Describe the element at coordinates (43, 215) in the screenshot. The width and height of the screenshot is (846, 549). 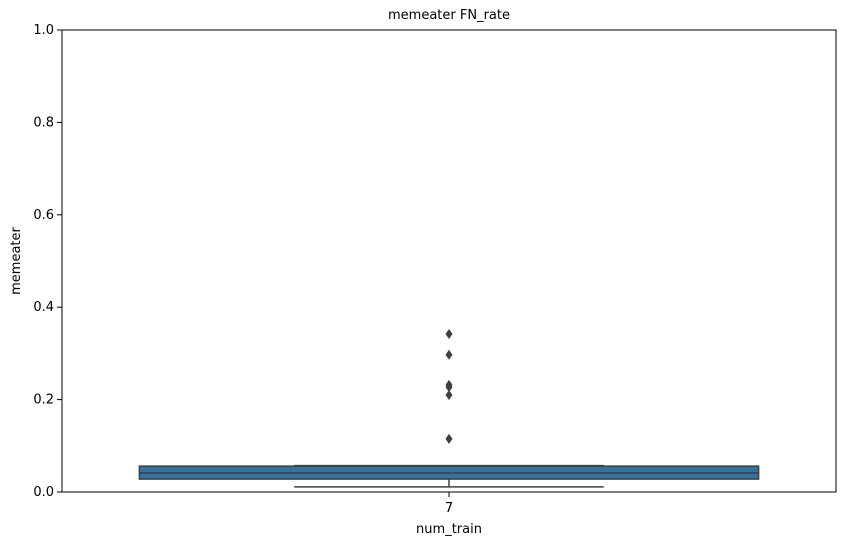
I see `y-tick-label: 0.6` at that location.